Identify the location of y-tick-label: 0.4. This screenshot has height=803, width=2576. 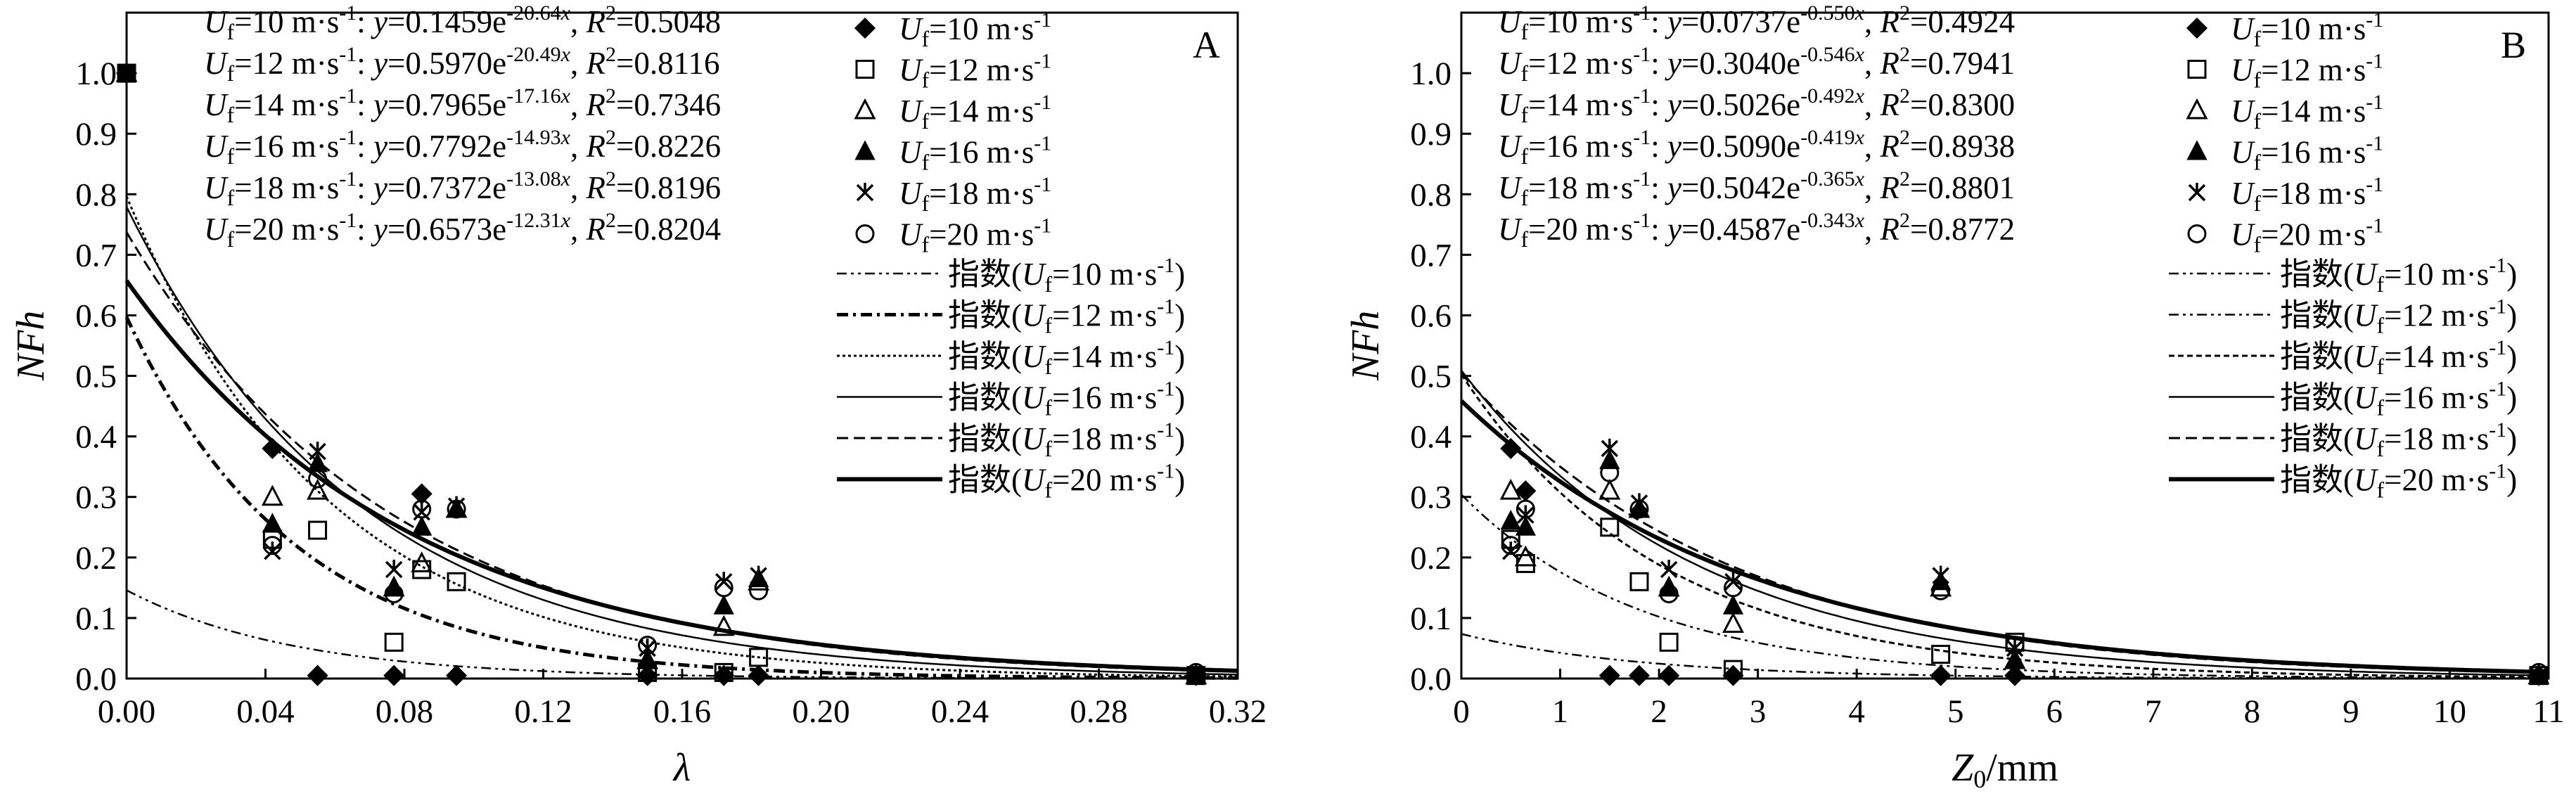
(1431, 437).